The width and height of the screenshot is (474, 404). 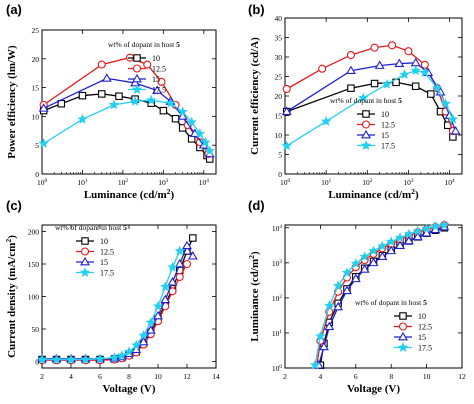 I want to click on x-axis-label: Luminance (cd/m2), so click(x=129, y=194).